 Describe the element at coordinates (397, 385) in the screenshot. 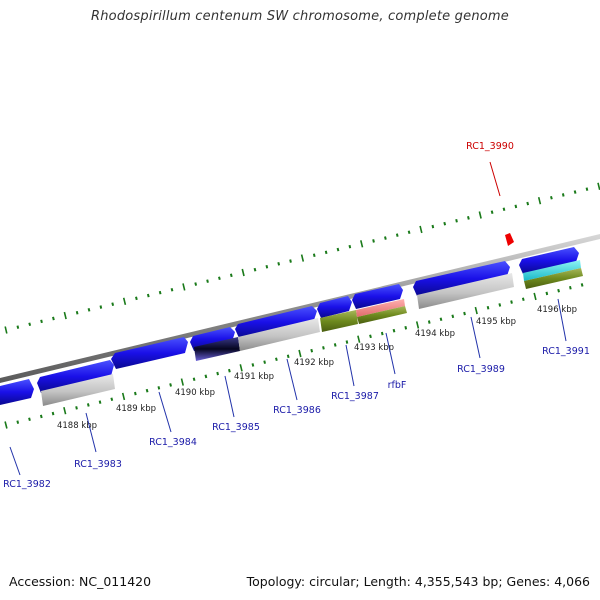

I see `gene-label-rfbf: rfbF` at that location.